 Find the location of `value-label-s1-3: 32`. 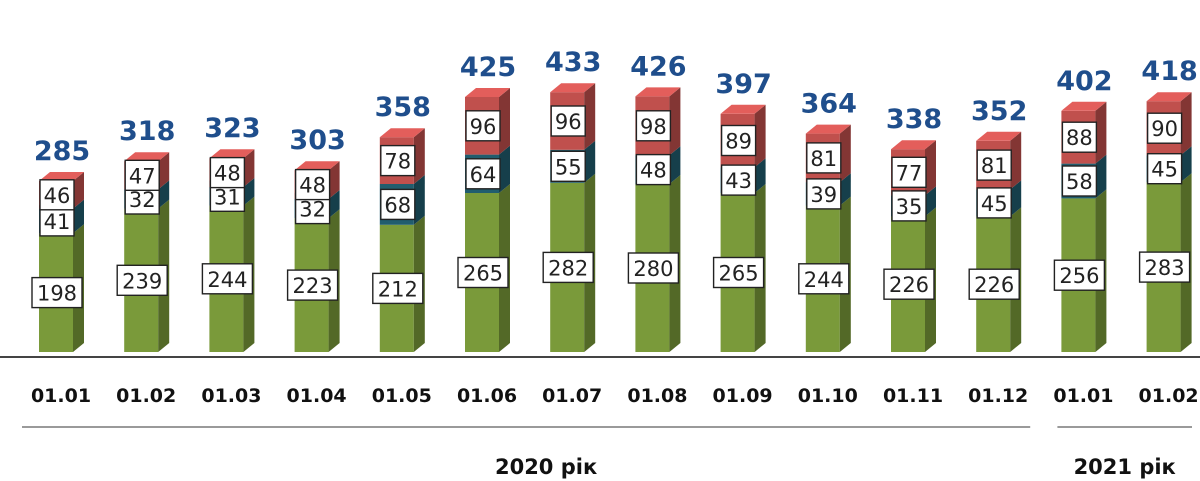

value-label-s1-3: 32 is located at coordinates (312, 210).